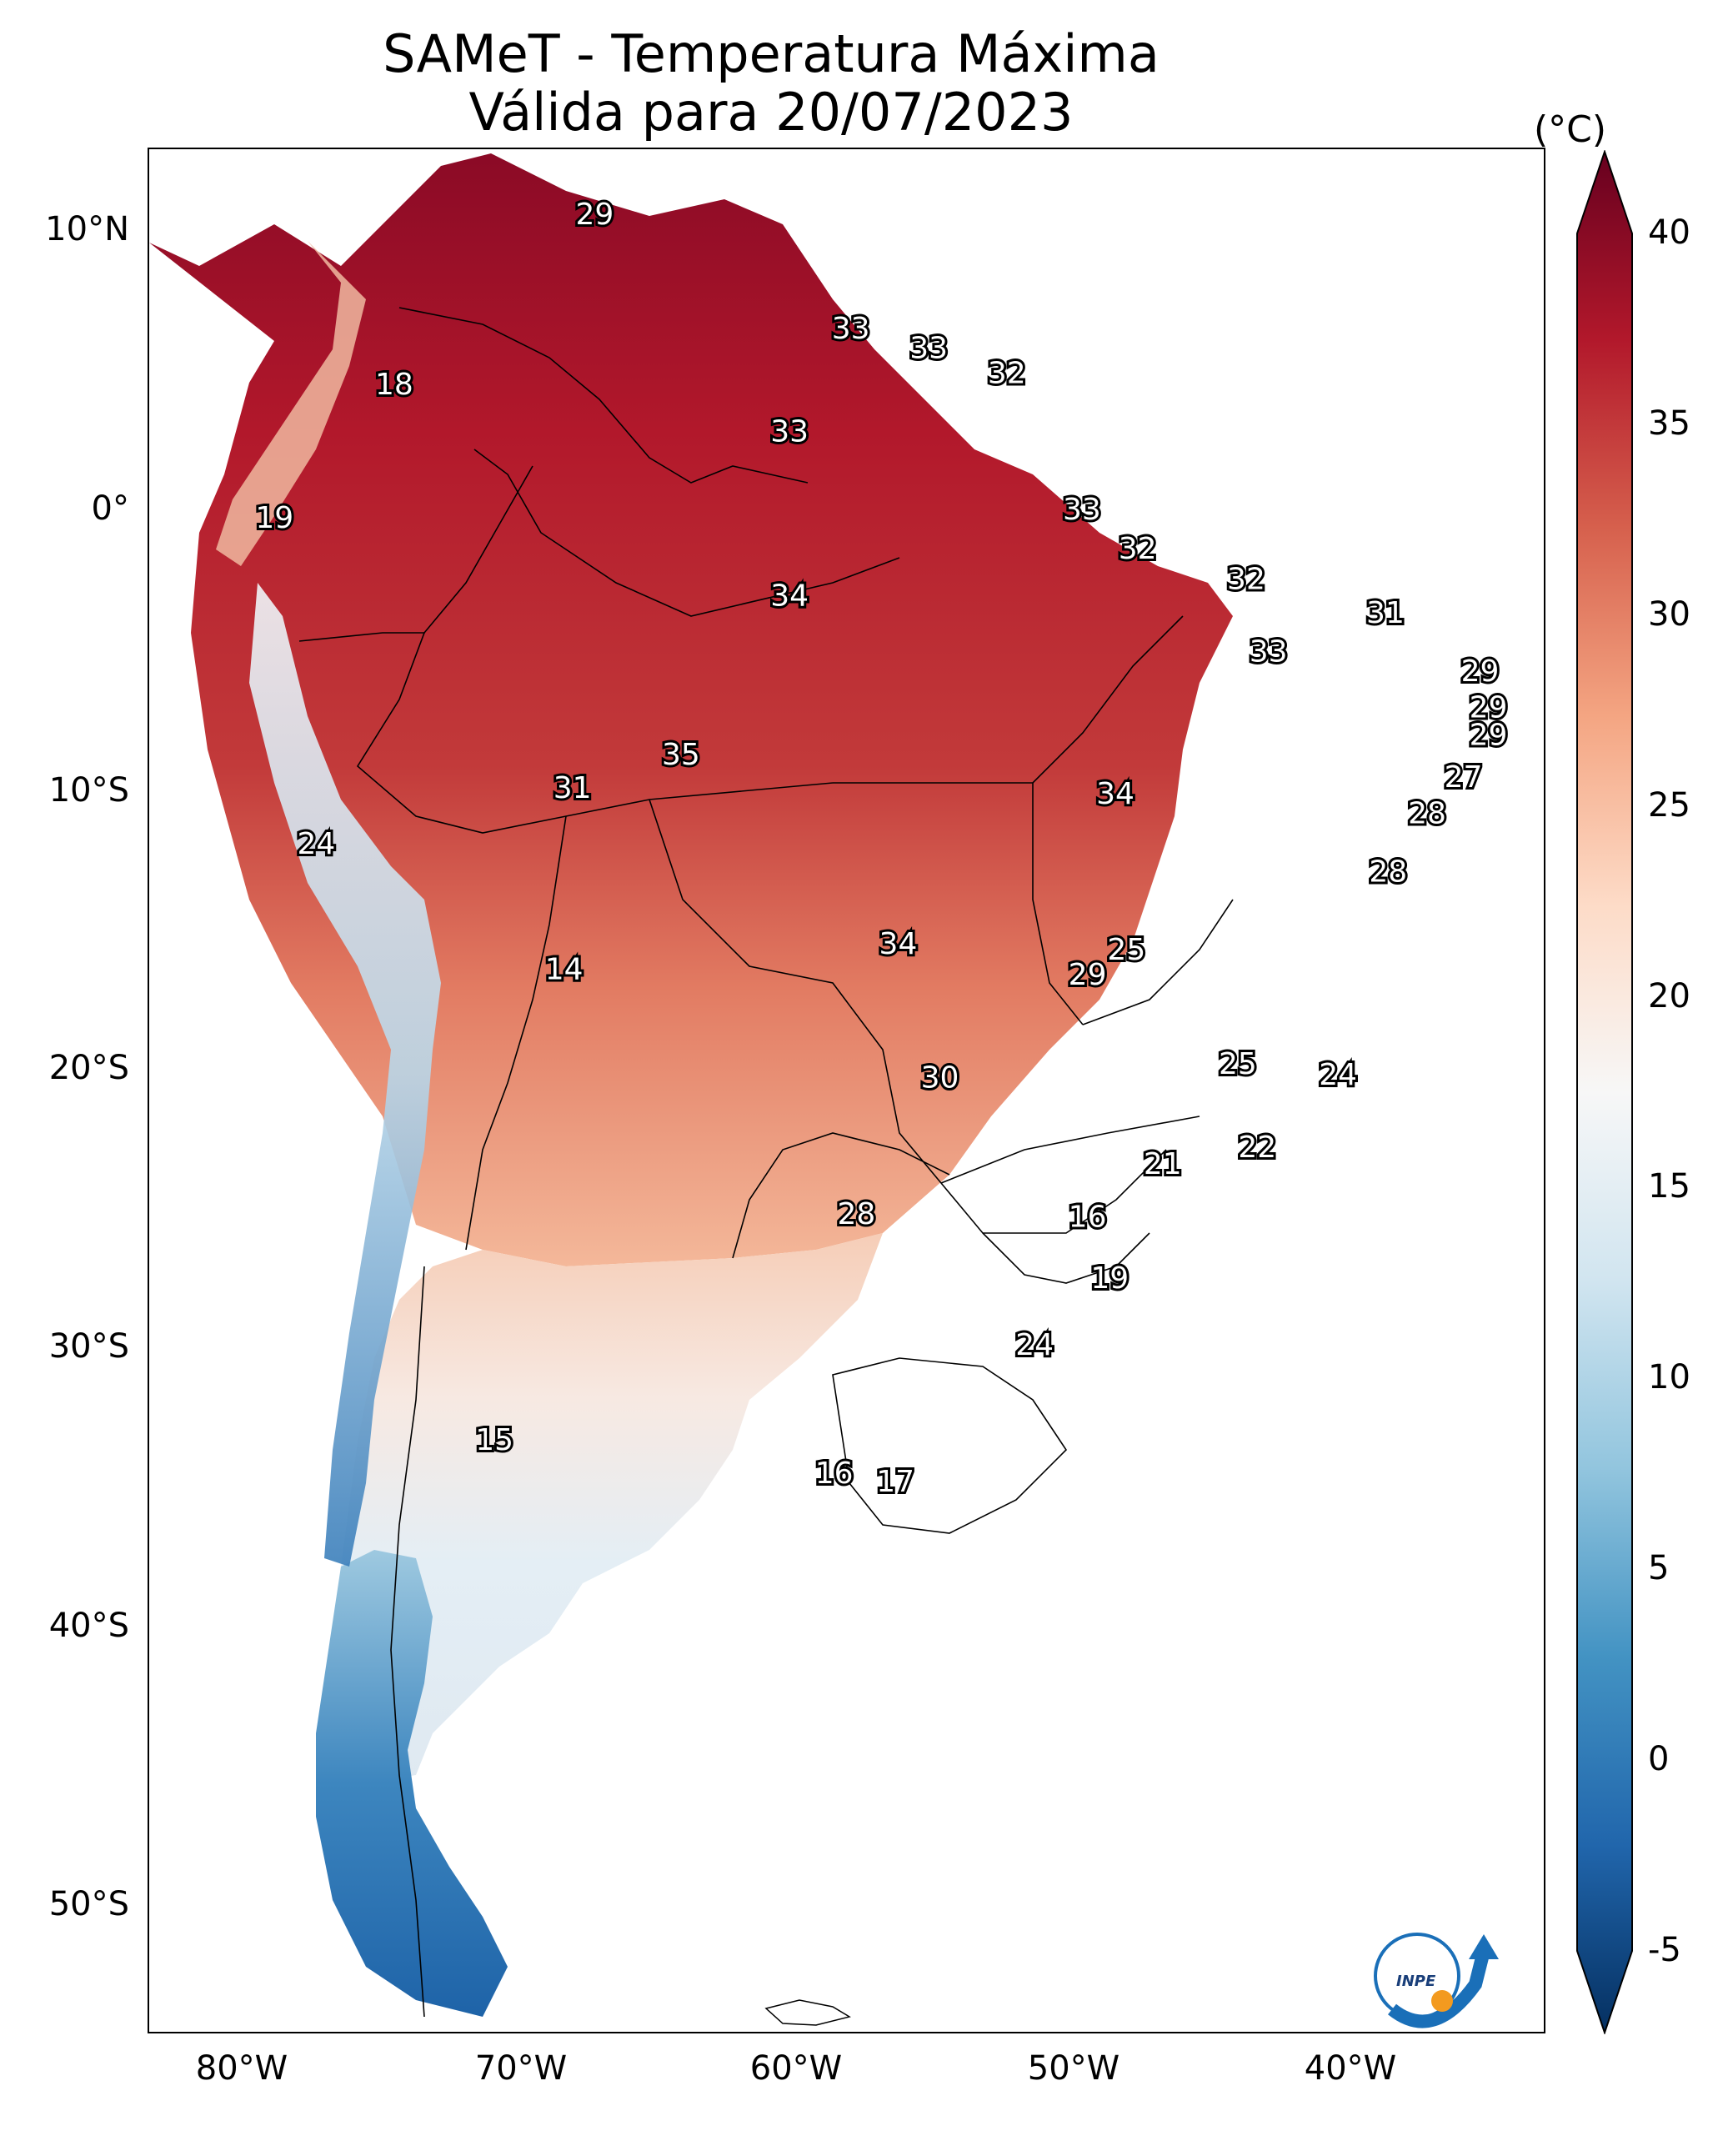 The image size is (1723, 2156). I want to click on station-value-label: 30, so click(940, 1078).